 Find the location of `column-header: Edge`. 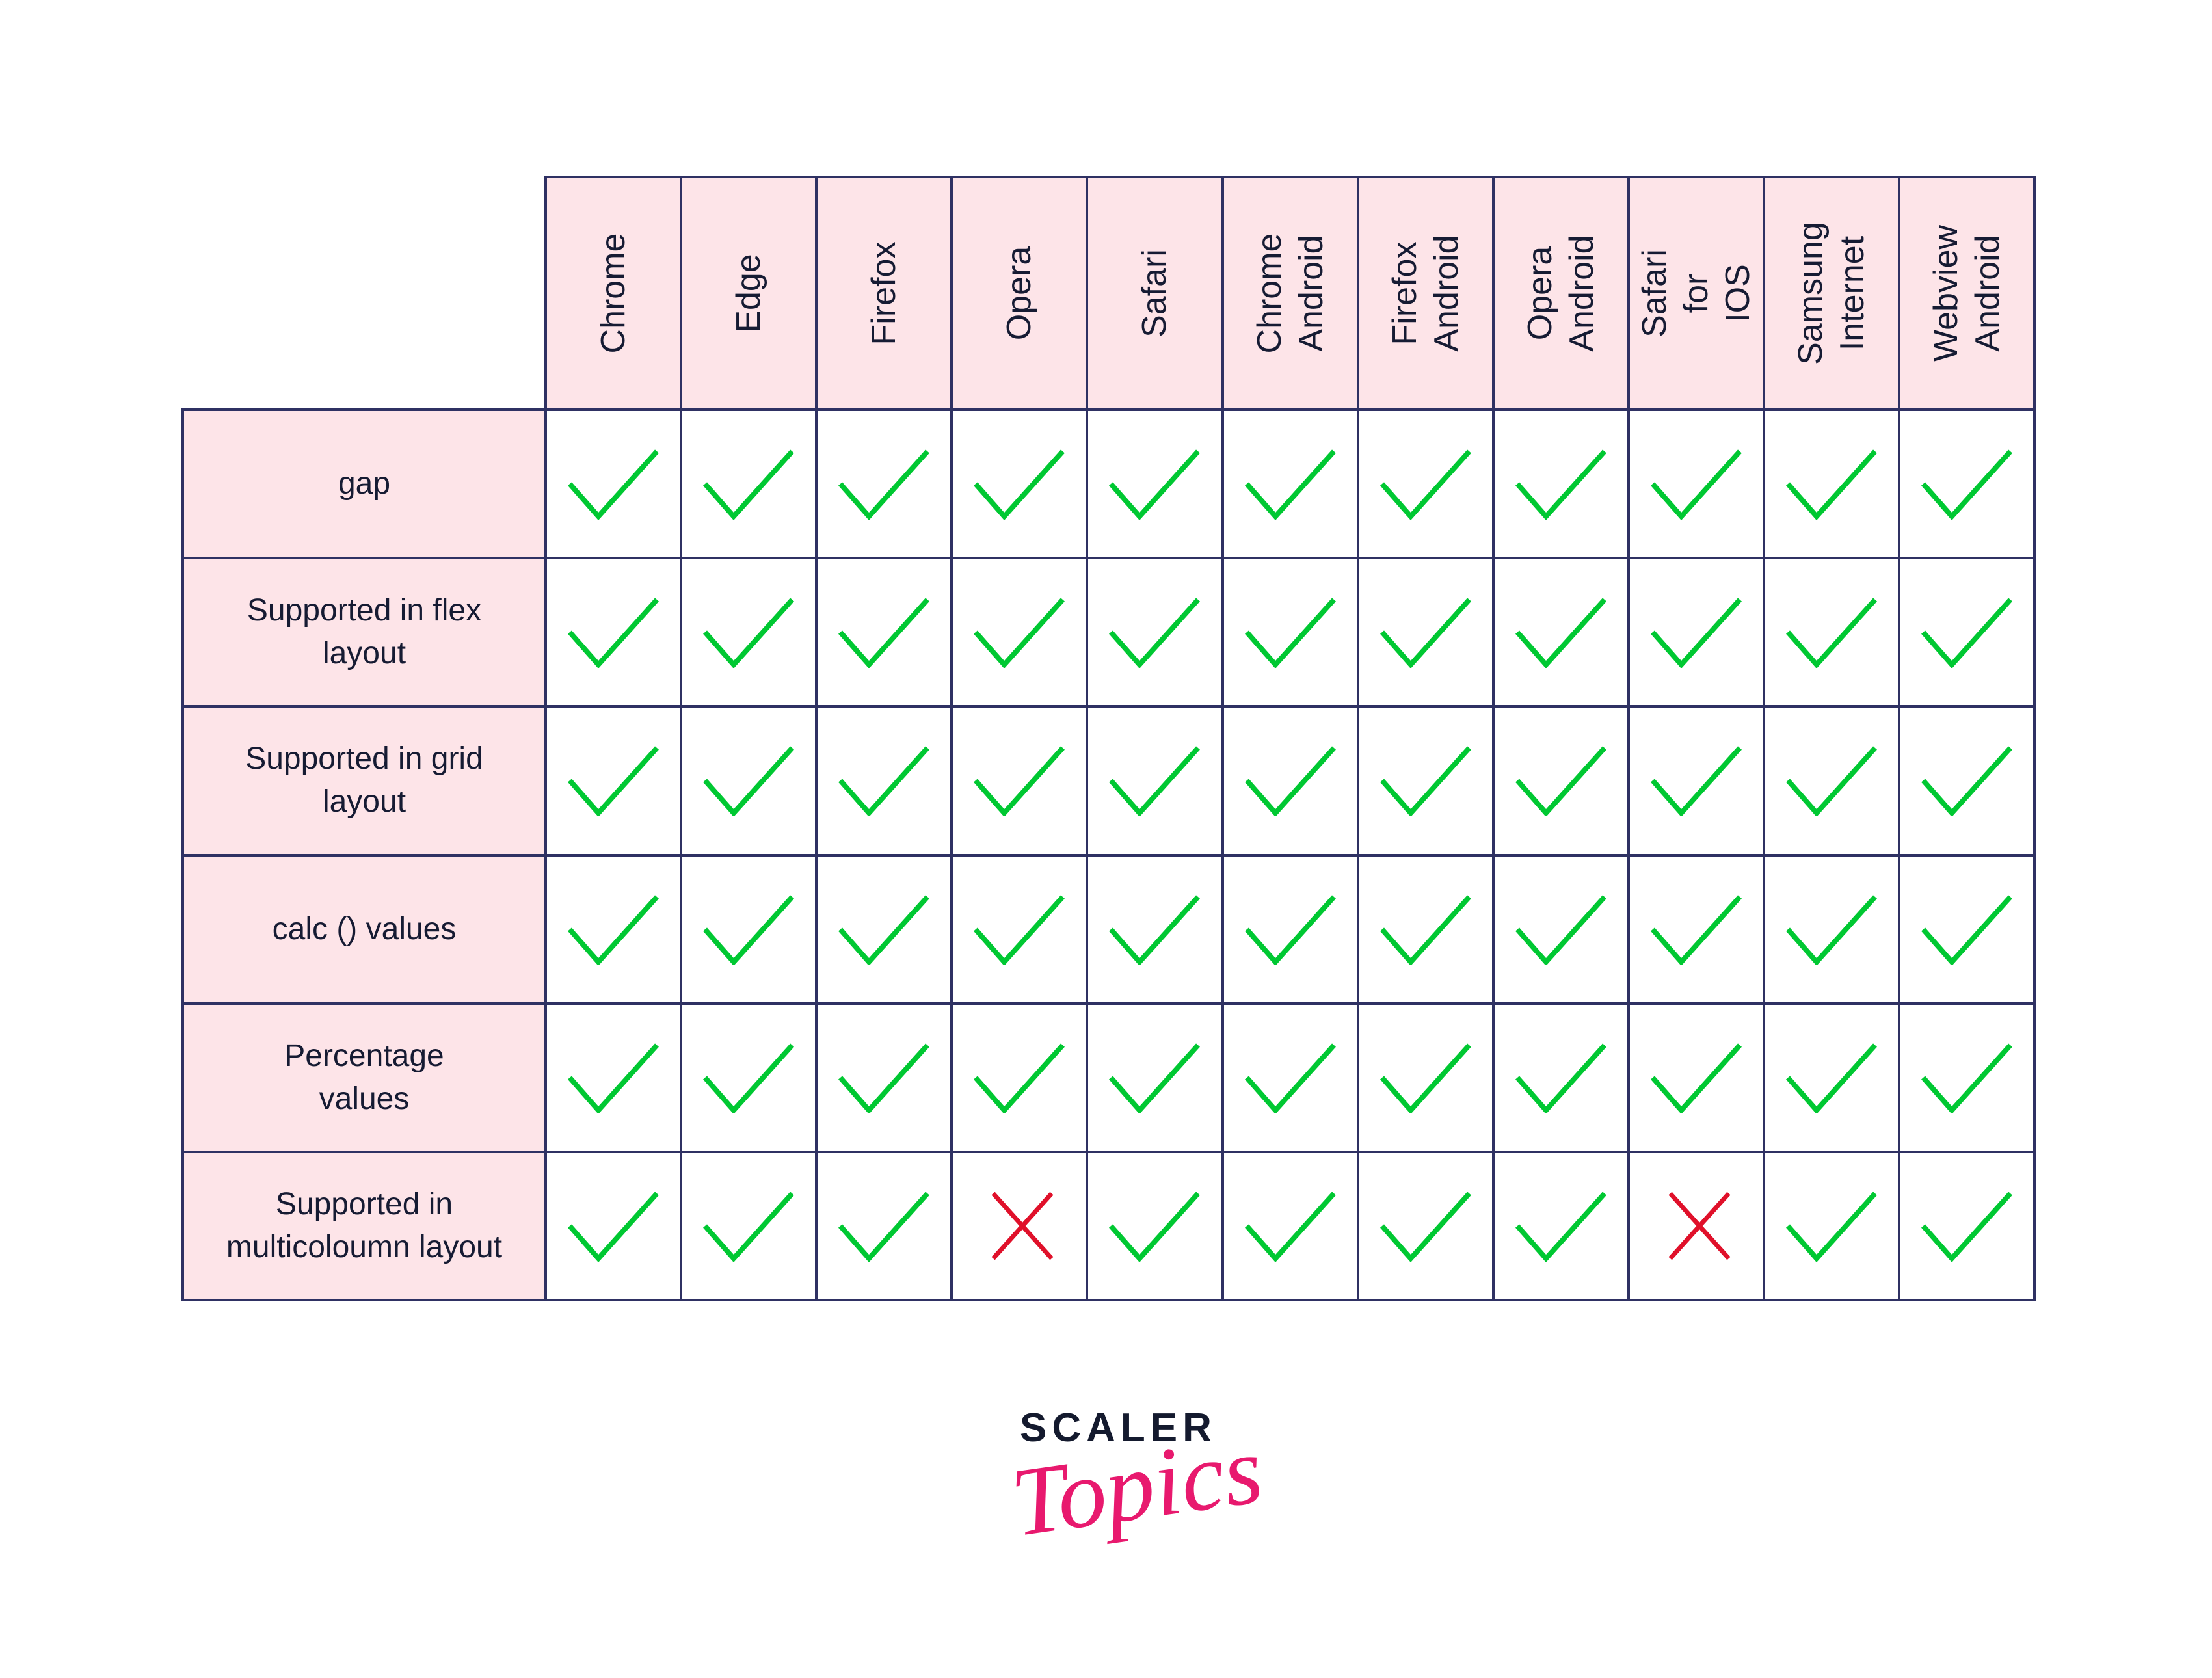

column-header: Edge is located at coordinates (749, 293).